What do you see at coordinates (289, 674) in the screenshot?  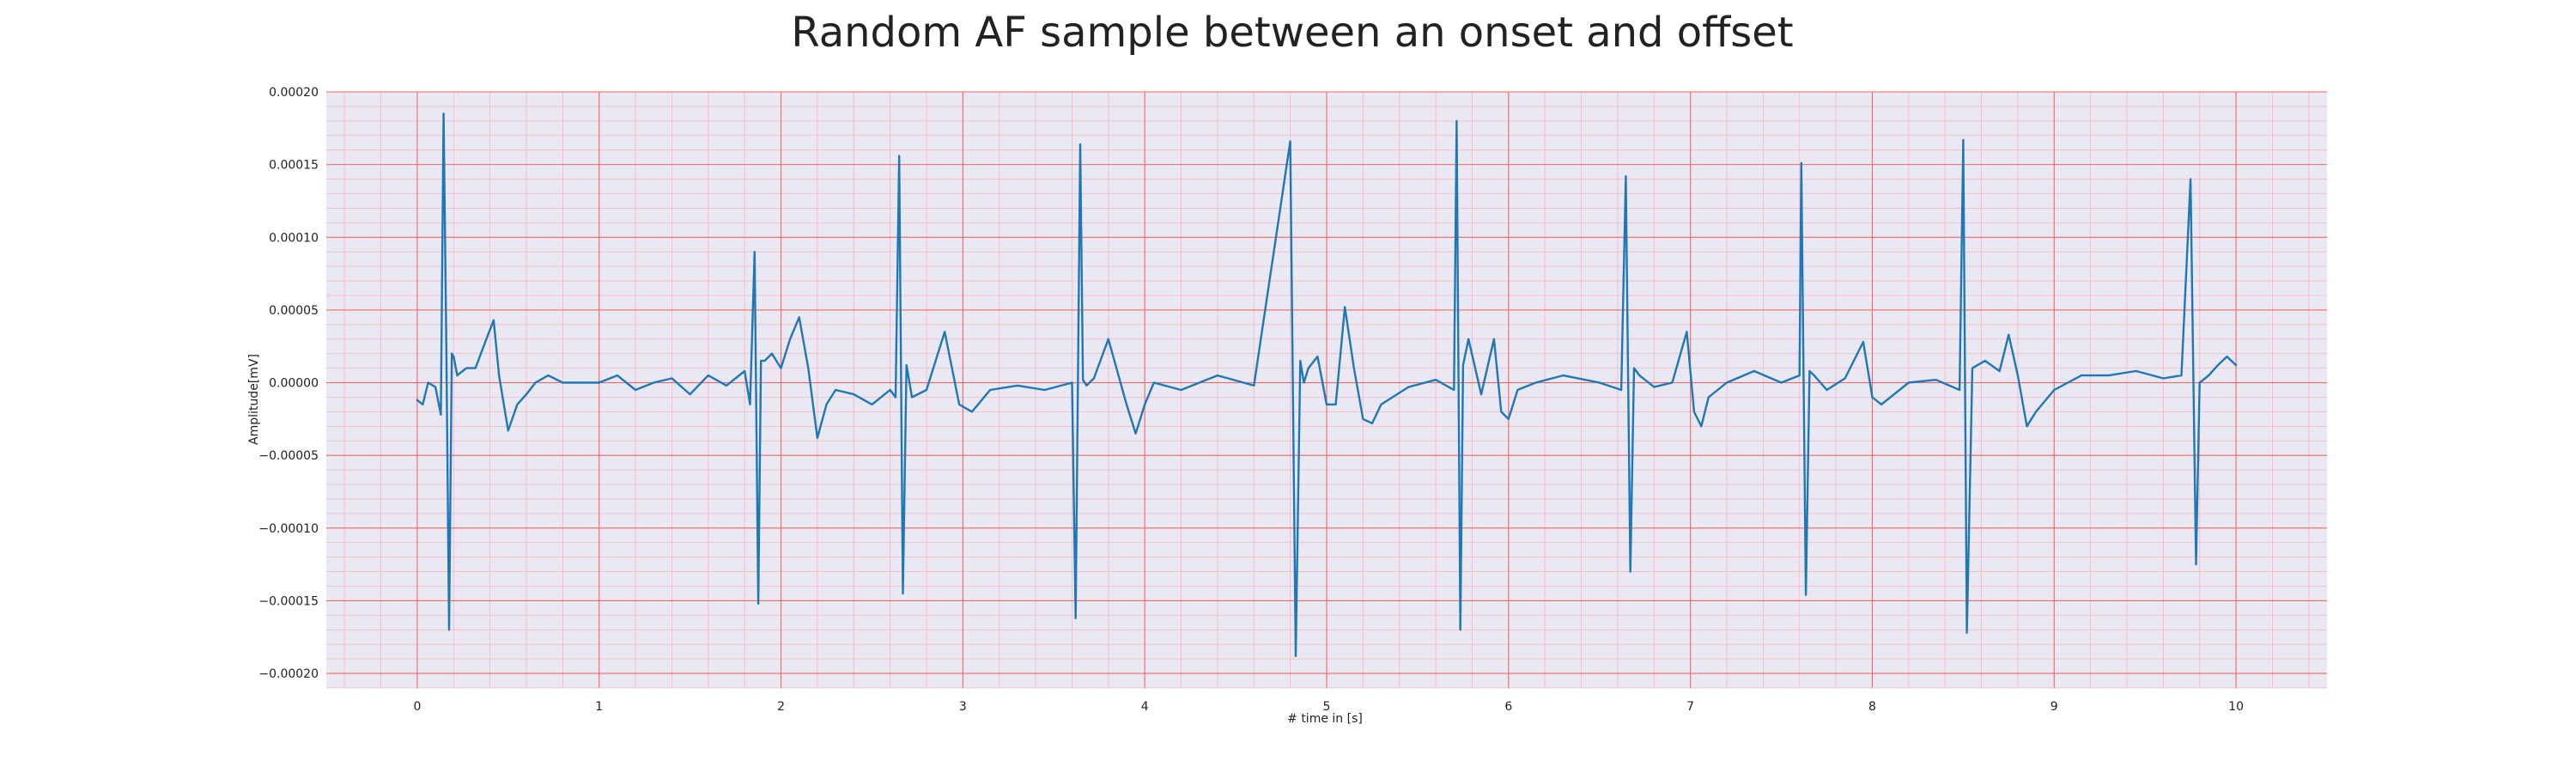 I see `y-tick-label: −0.00020` at bounding box center [289, 674].